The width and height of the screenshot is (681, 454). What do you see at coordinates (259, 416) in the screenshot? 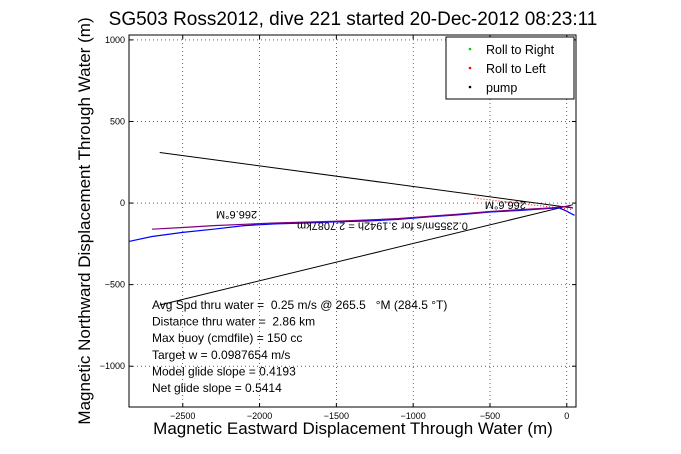
I see `x-tick-label: −2000` at bounding box center [259, 416].